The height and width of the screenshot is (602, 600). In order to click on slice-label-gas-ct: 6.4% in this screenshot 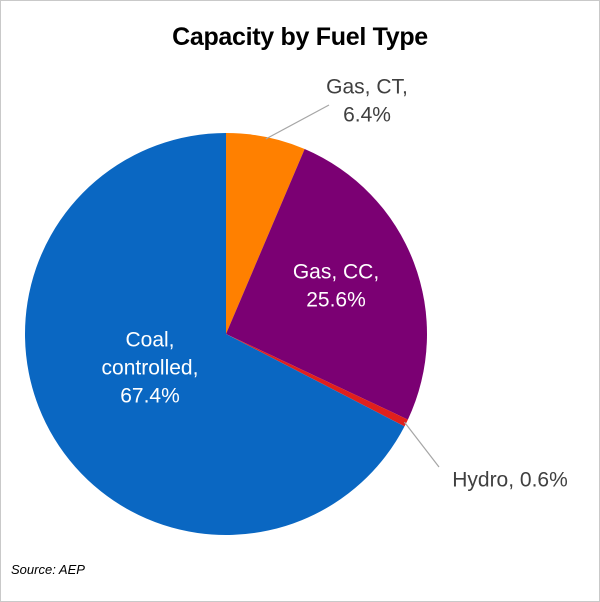, I will do `click(367, 115)`.